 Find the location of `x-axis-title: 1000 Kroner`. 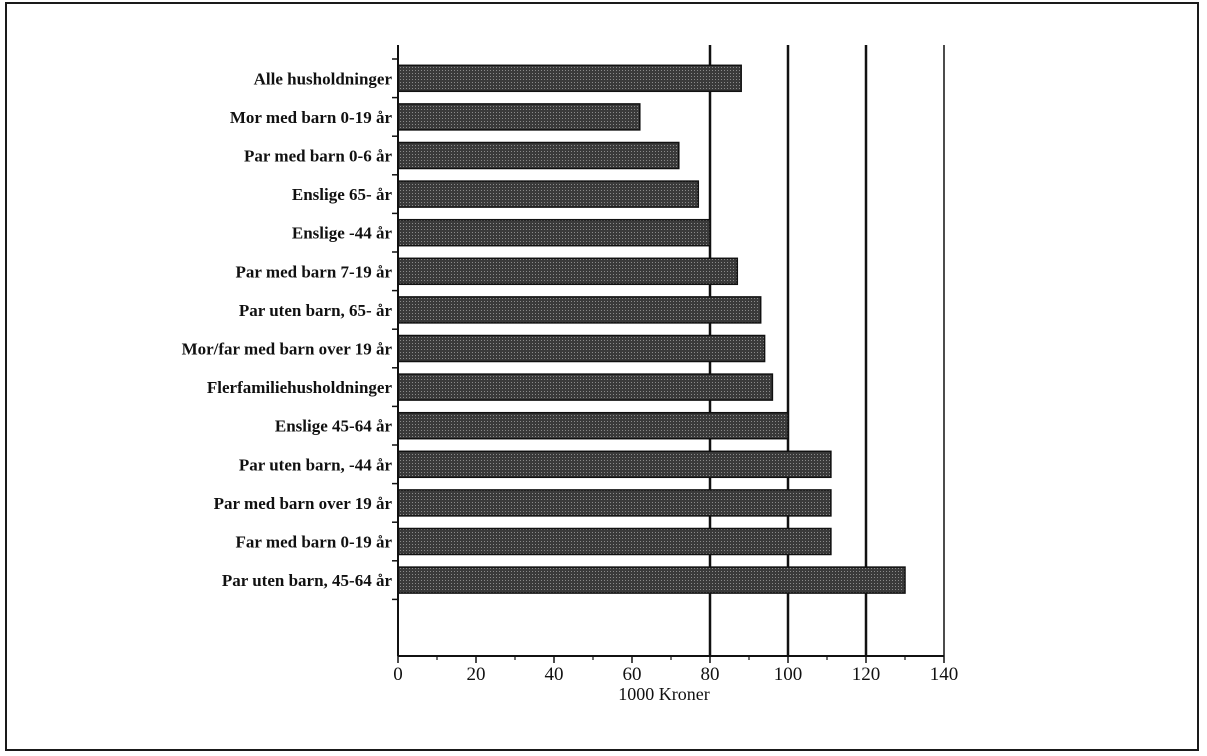

x-axis-title: 1000 Kroner is located at coordinates (663, 694).